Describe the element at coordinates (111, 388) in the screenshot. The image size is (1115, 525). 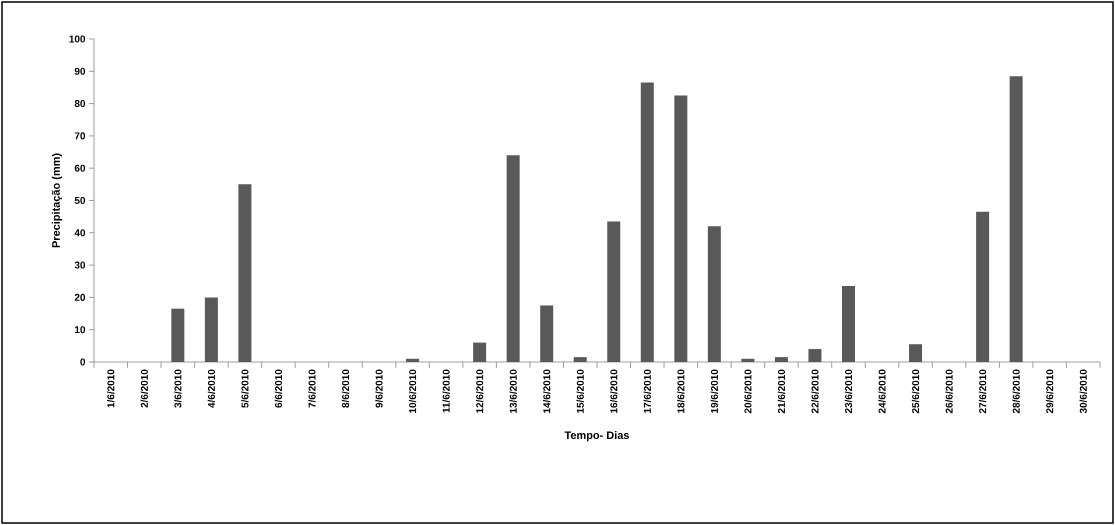
I see `x-tick-label: 1/6/2010` at that location.